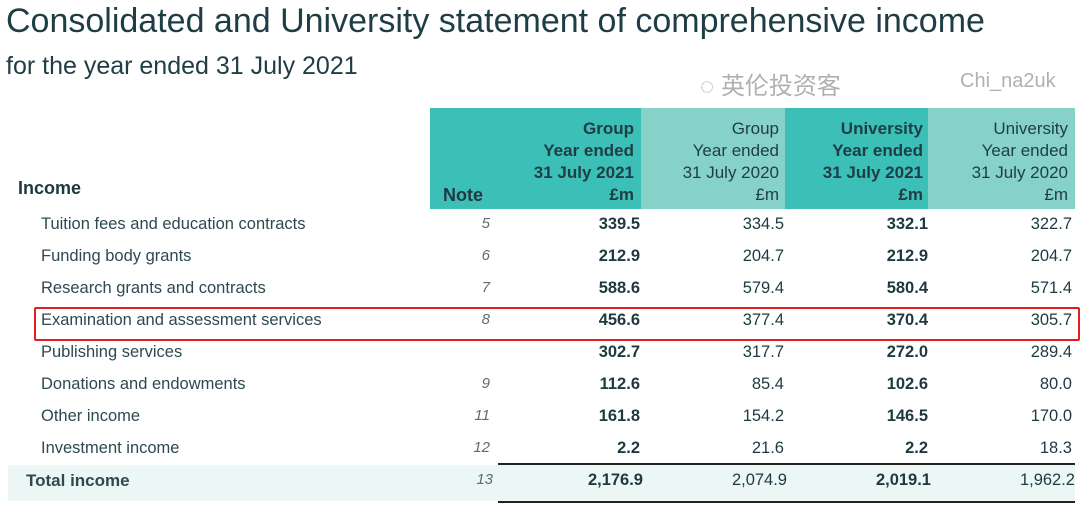 This screenshot has width=1080, height=511. What do you see at coordinates (615, 480) in the screenshot?
I see `total-group-2021: 2,176.9` at bounding box center [615, 480].